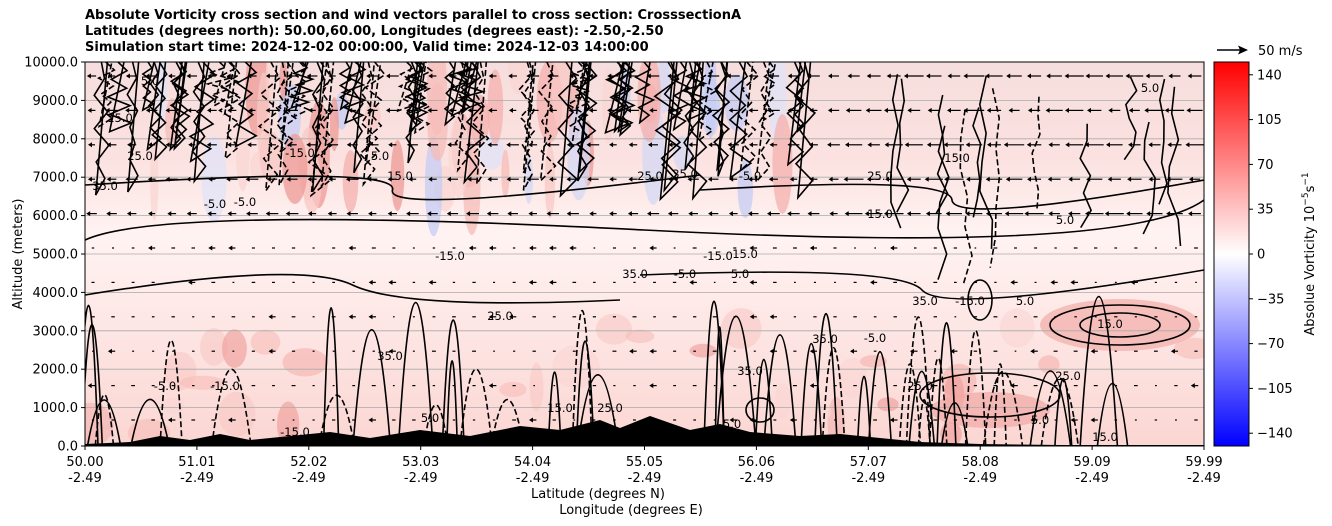 Image resolution: width=1332 pixels, height=526 pixels. I want to click on contour-label: 5.0, so click(1025, 301).